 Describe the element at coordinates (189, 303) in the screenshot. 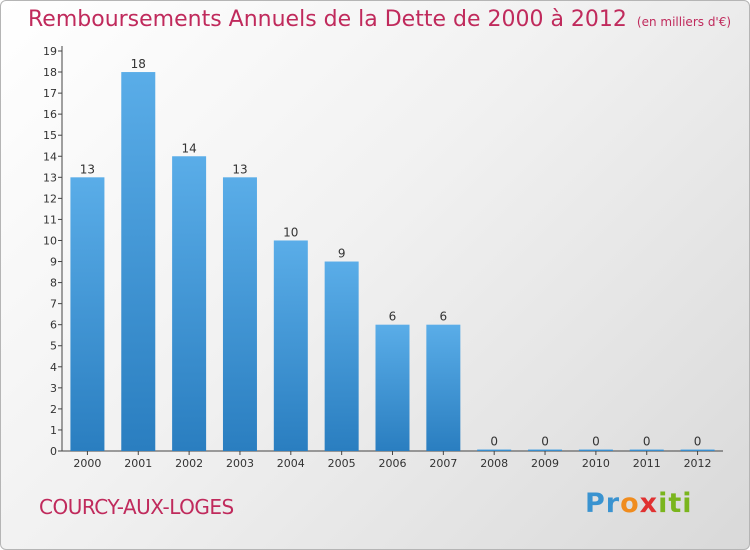

I see `bar-2002` at that location.